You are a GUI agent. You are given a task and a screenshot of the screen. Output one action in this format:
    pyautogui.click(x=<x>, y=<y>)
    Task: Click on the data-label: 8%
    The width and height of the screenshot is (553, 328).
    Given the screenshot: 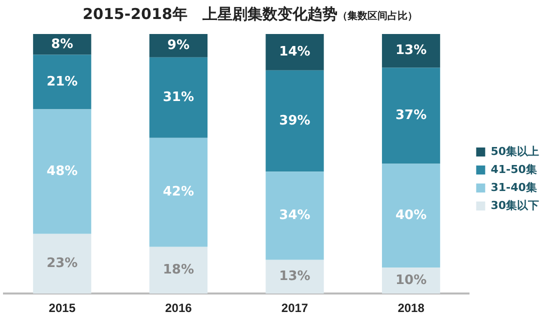 What is the action you would take?
    pyautogui.click(x=62, y=44)
    